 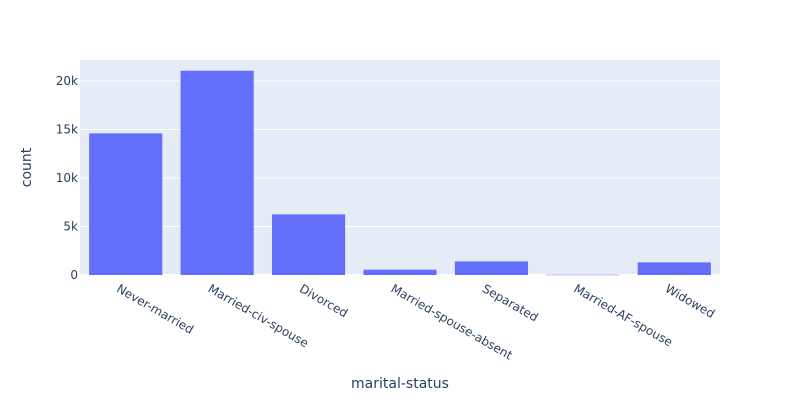 What do you see at coordinates (323, 300) in the screenshot?
I see `x-tick-label: Divorced` at bounding box center [323, 300].